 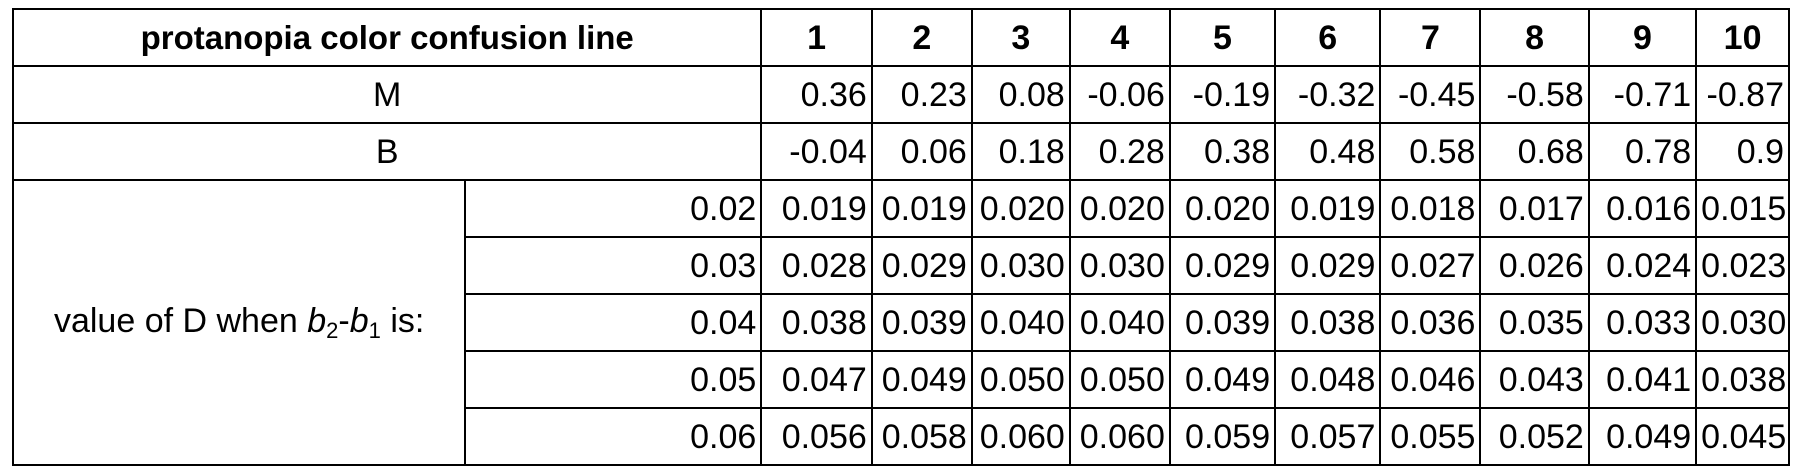 I want to click on d-label-suffix: is:, so click(x=402, y=320).